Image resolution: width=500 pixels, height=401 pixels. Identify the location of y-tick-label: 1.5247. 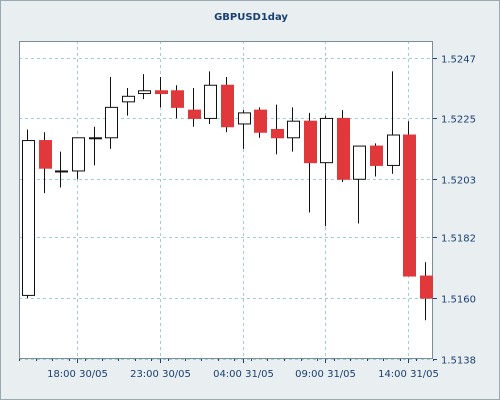
(458, 60).